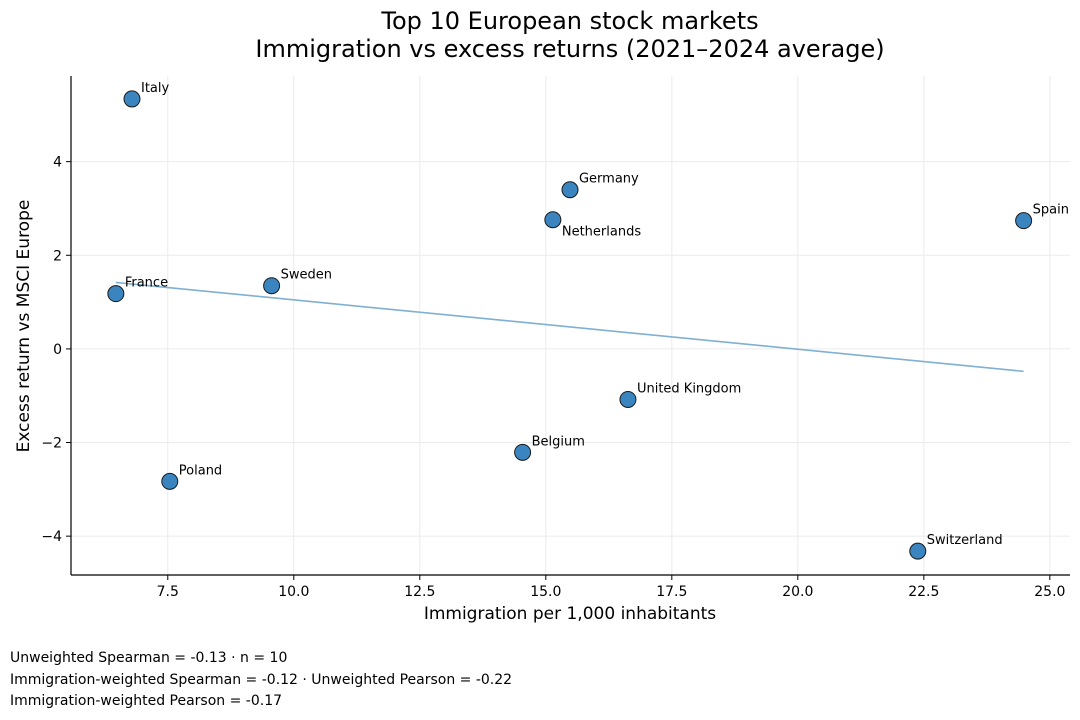 The image size is (1080, 720). Describe the element at coordinates (146, 283) in the screenshot. I see `point-label: France` at that location.